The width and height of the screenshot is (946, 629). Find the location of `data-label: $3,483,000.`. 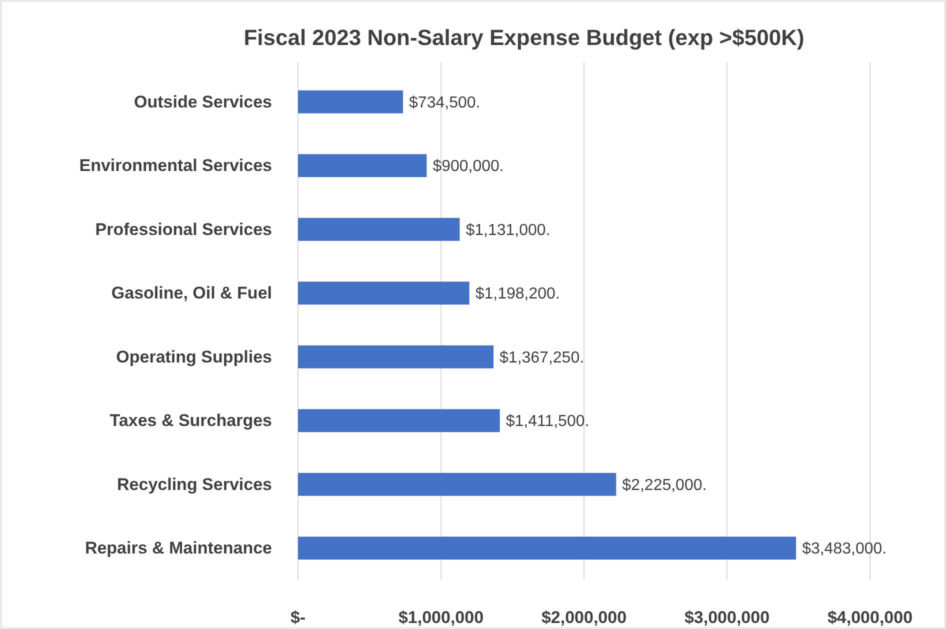

data-label: $3,483,000. is located at coordinates (844, 549).